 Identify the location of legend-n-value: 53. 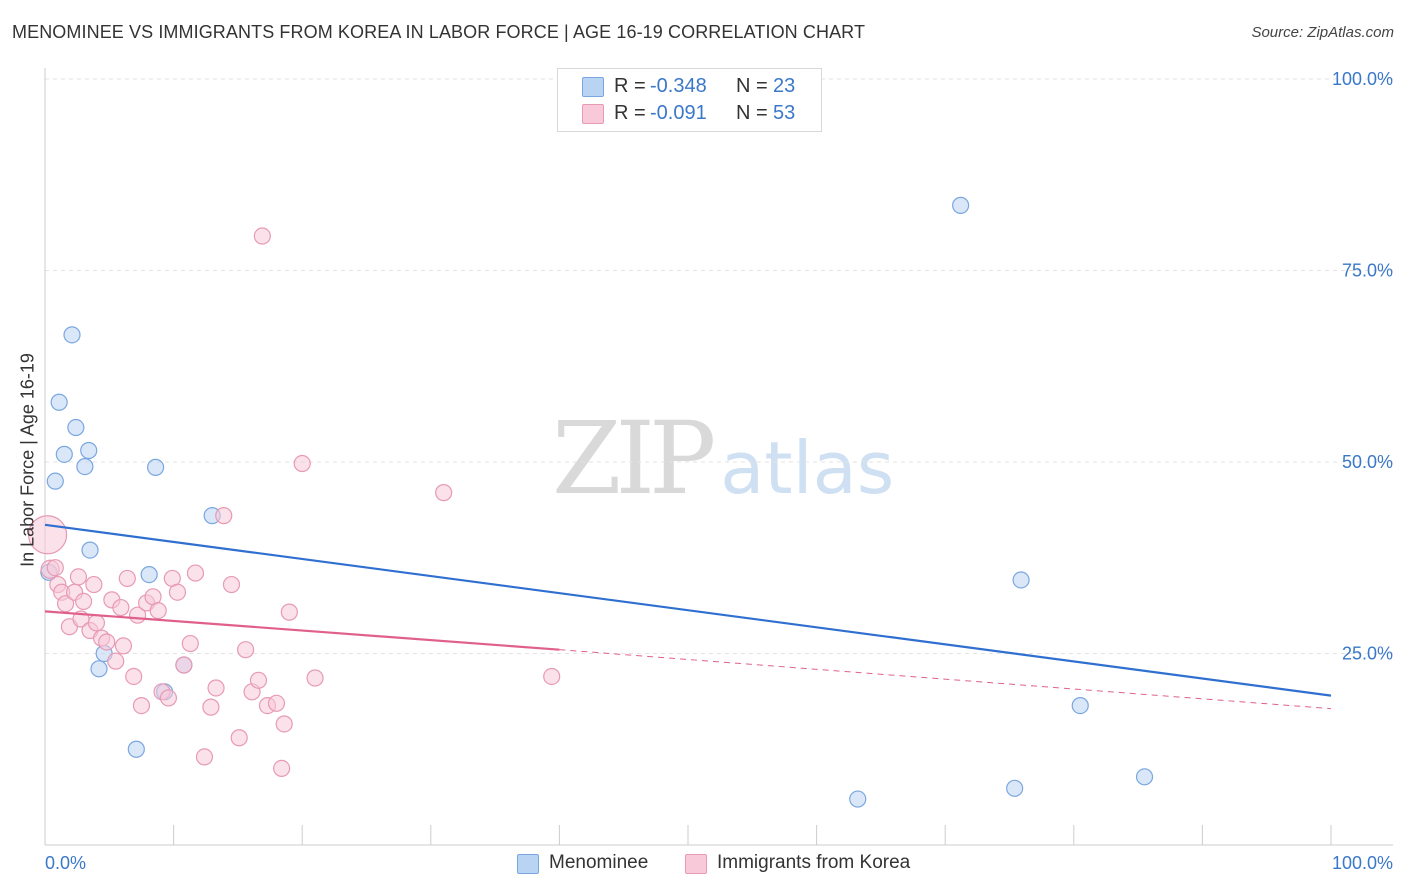
(784, 113).